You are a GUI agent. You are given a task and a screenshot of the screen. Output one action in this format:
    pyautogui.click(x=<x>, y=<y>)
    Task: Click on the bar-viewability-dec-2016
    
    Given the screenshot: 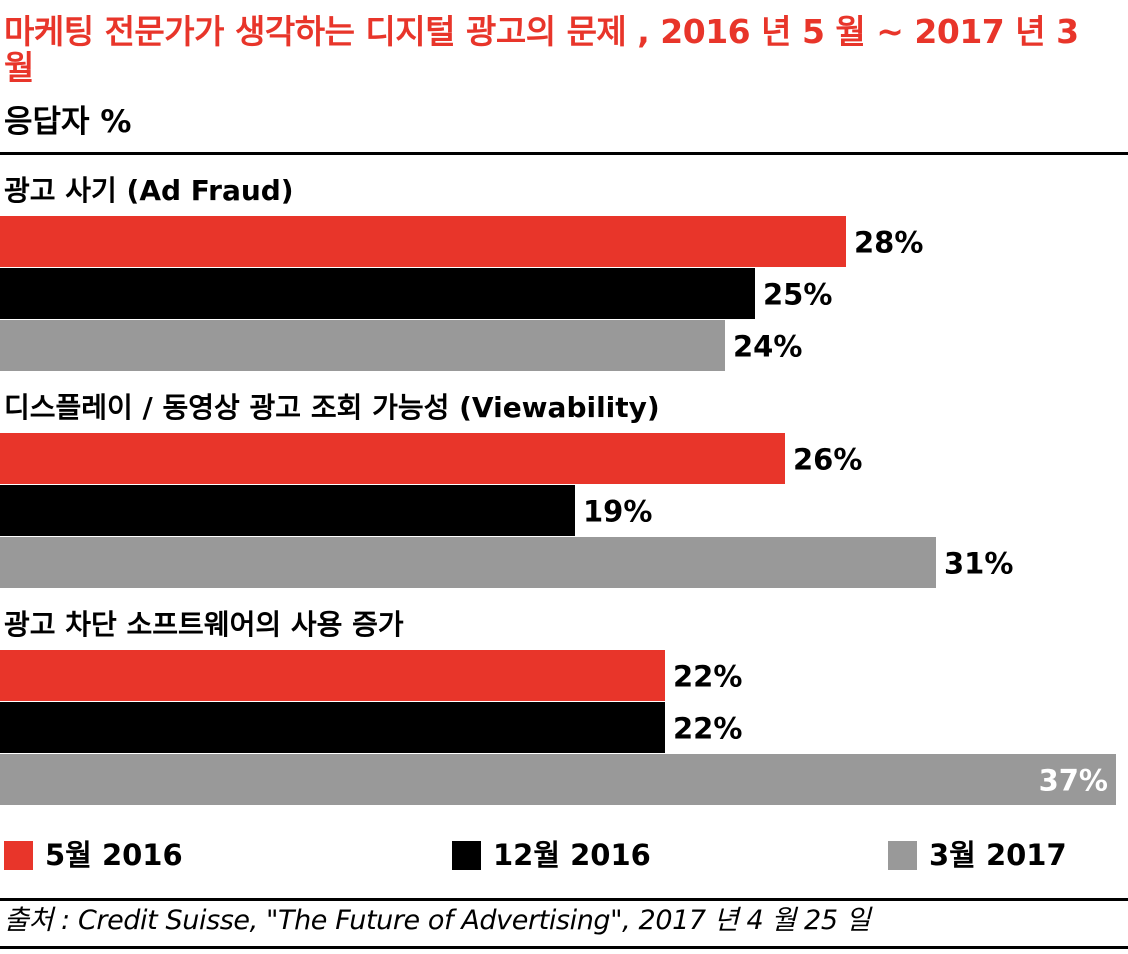 What is the action you would take?
    pyautogui.click(x=287, y=510)
    